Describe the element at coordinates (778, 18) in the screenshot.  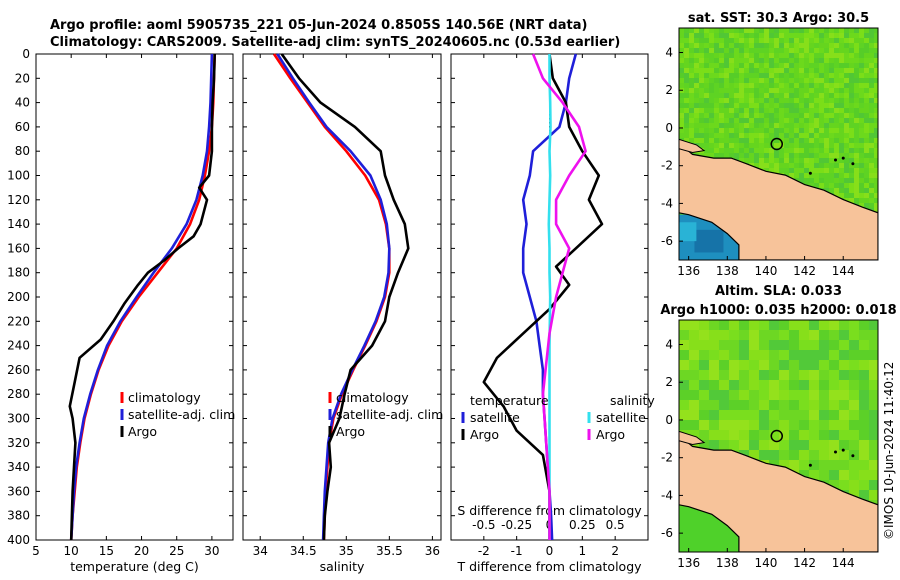
I see `sst_map-title: sat. SST: 30.3 Argo: 30.5` at that location.